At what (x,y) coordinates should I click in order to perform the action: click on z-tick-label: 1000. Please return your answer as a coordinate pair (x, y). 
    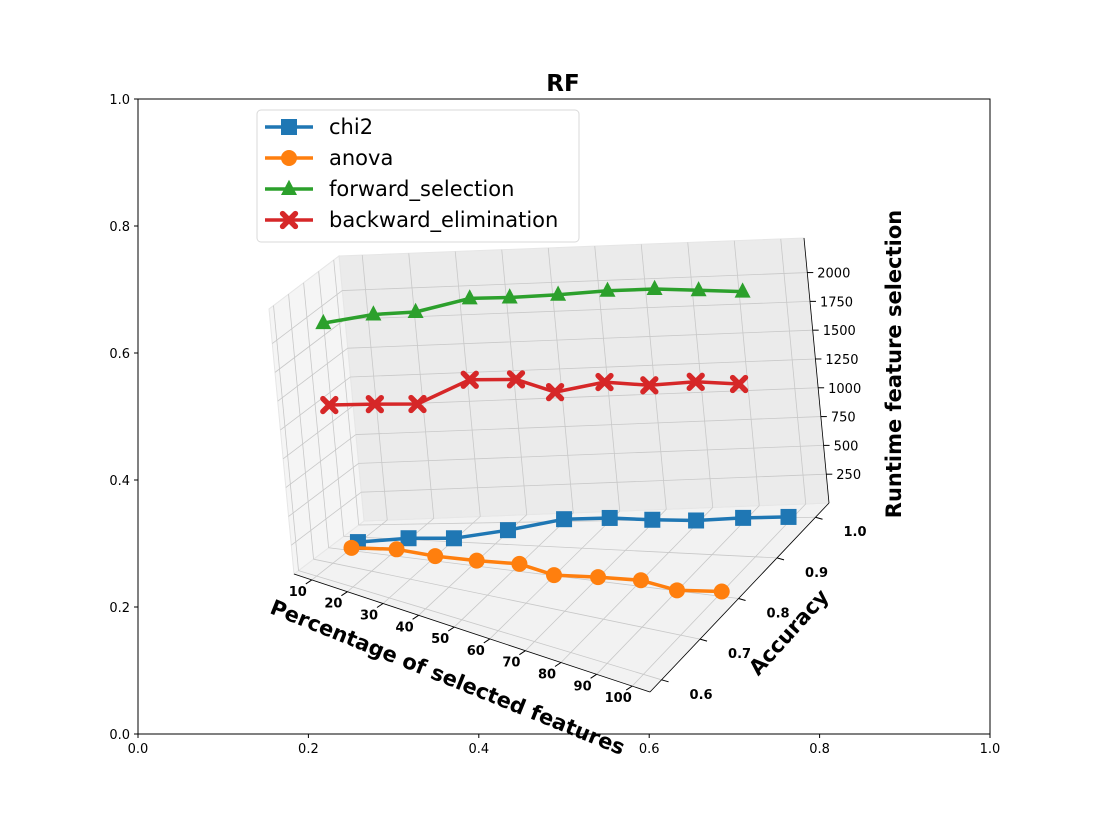
    Looking at the image, I should click on (844, 389).